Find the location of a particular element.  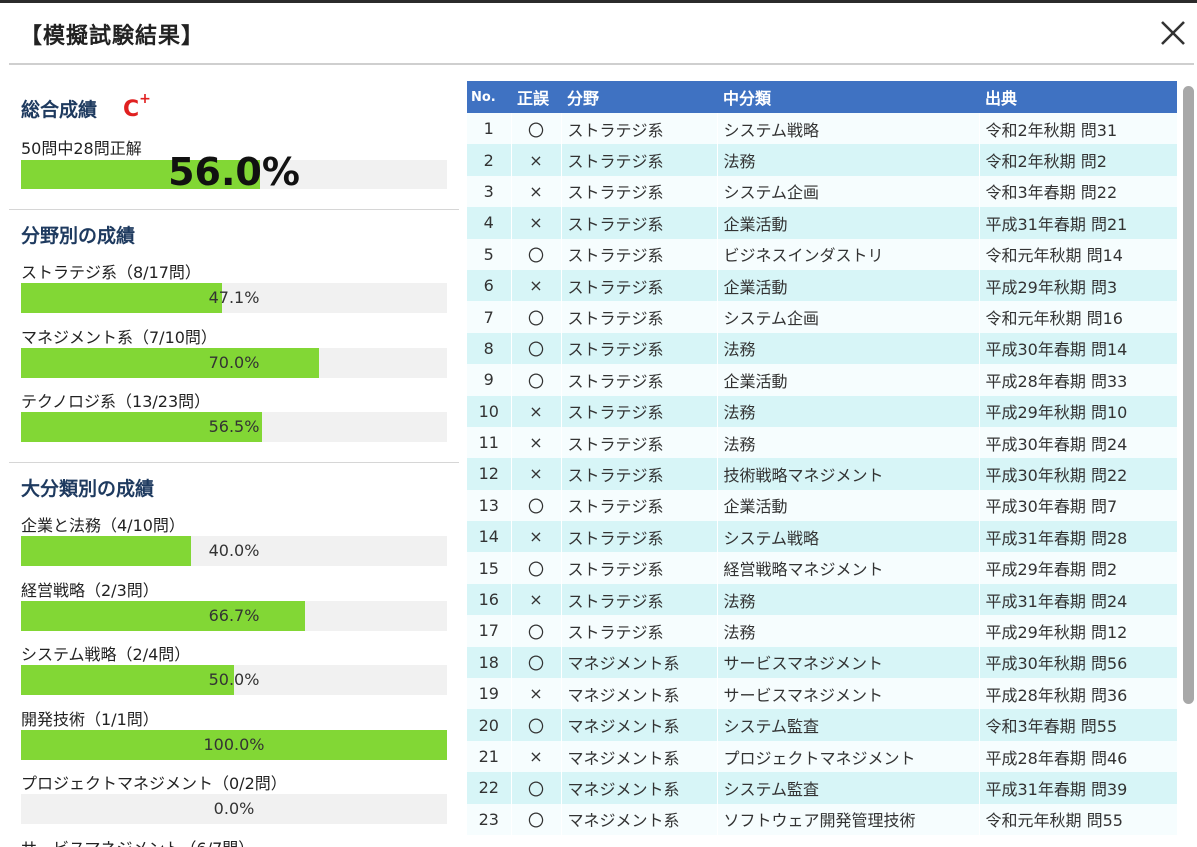

cell-category: システム監査 is located at coordinates (848, 725).